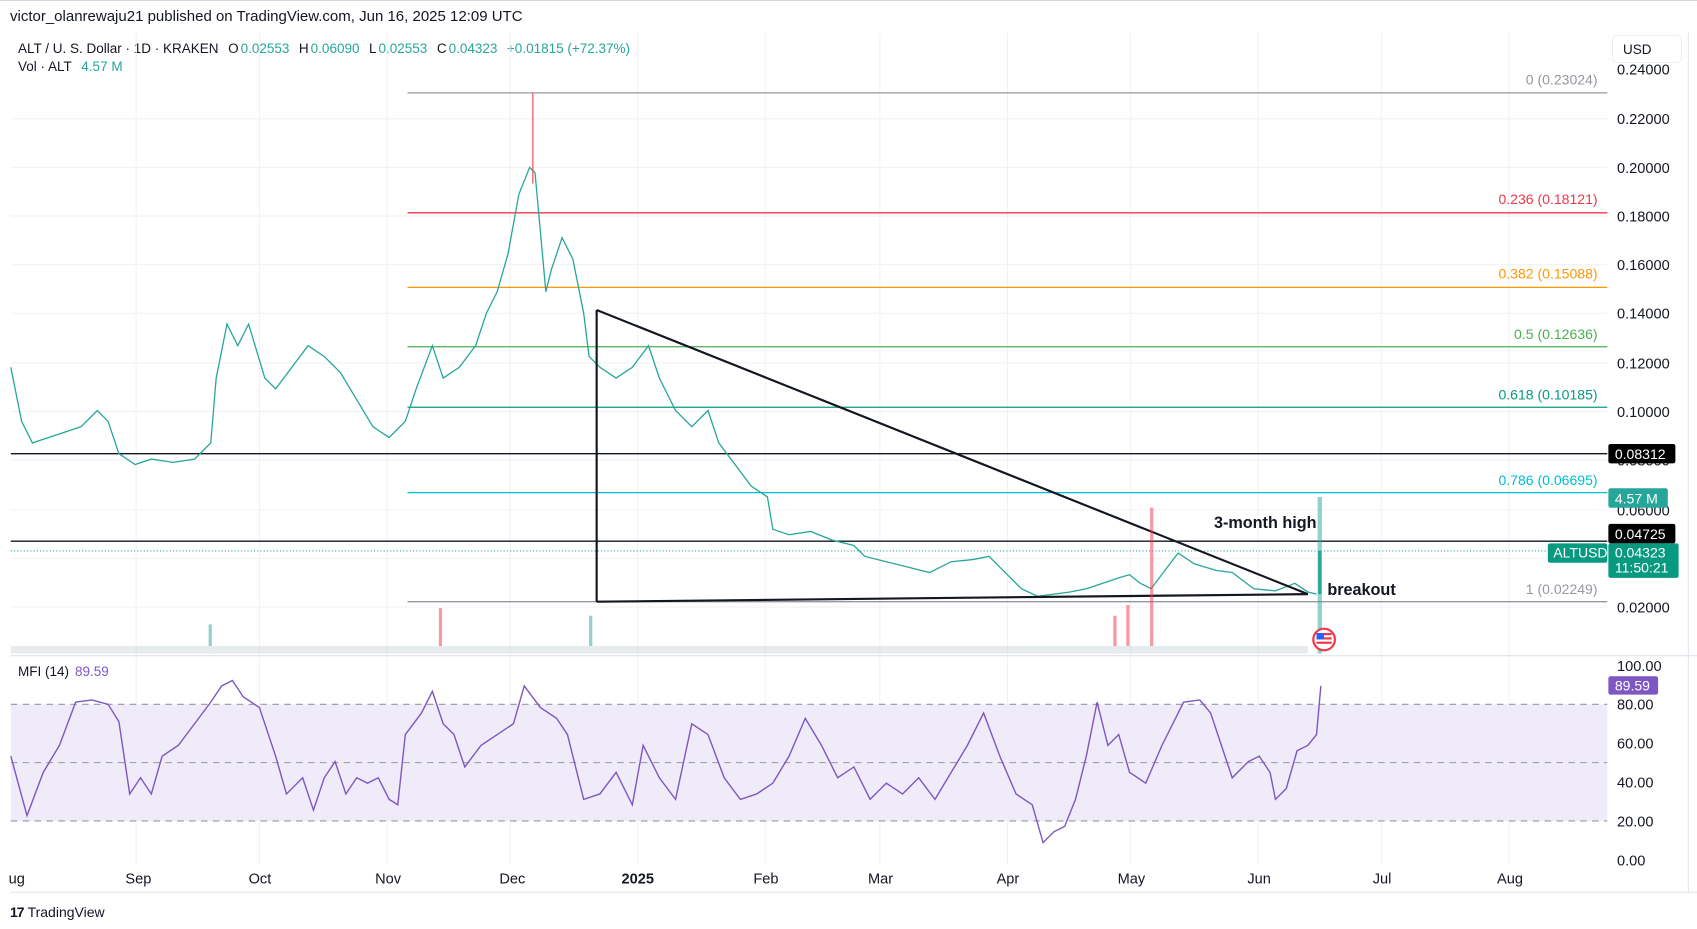 The width and height of the screenshot is (1697, 929). I want to click on open-label: O, so click(233, 48).